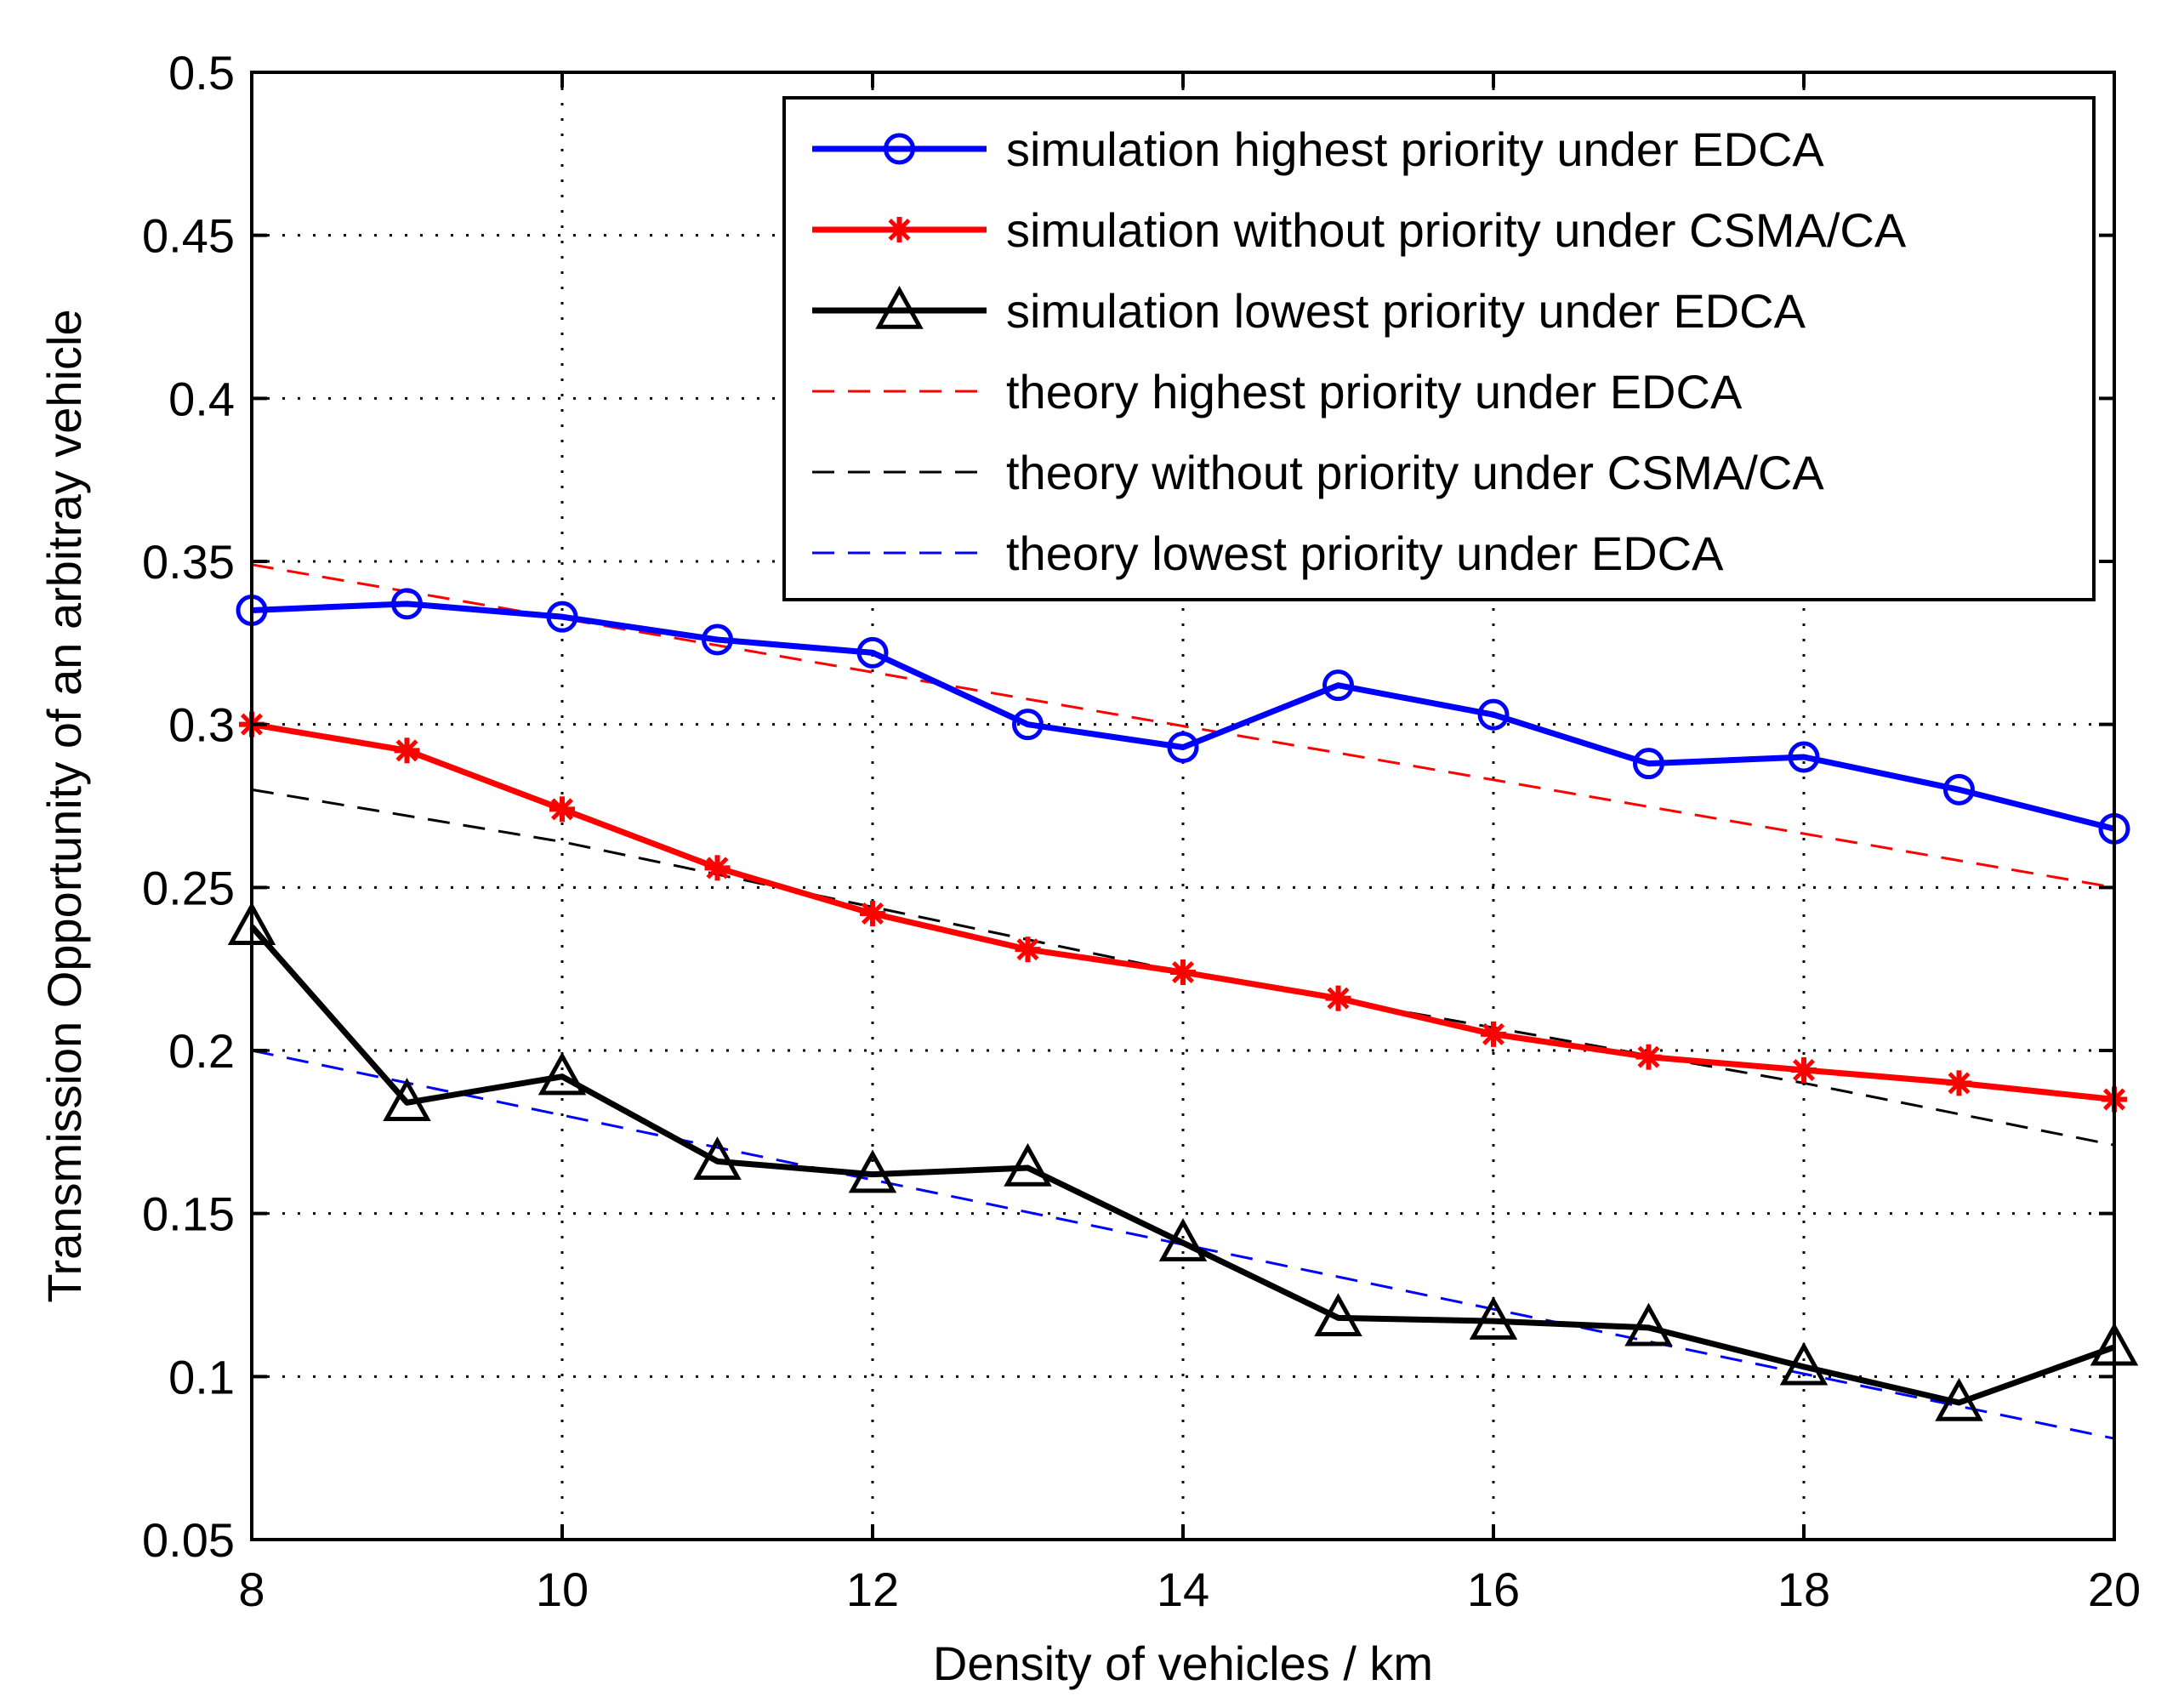 The height and width of the screenshot is (1708, 2167). What do you see at coordinates (188, 1214) in the screenshot?
I see `y-tick-label: 0.15` at bounding box center [188, 1214].